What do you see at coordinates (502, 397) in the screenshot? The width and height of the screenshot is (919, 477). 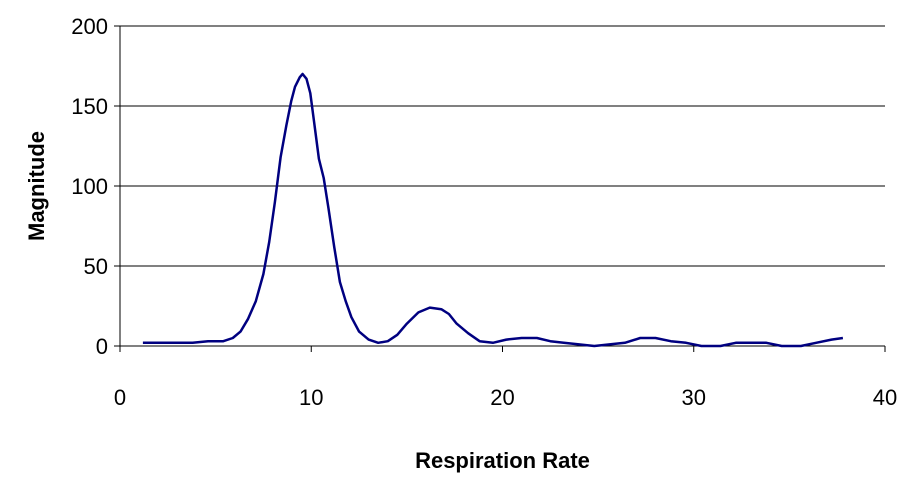 I see `x-tick-label-20: 20` at bounding box center [502, 397].